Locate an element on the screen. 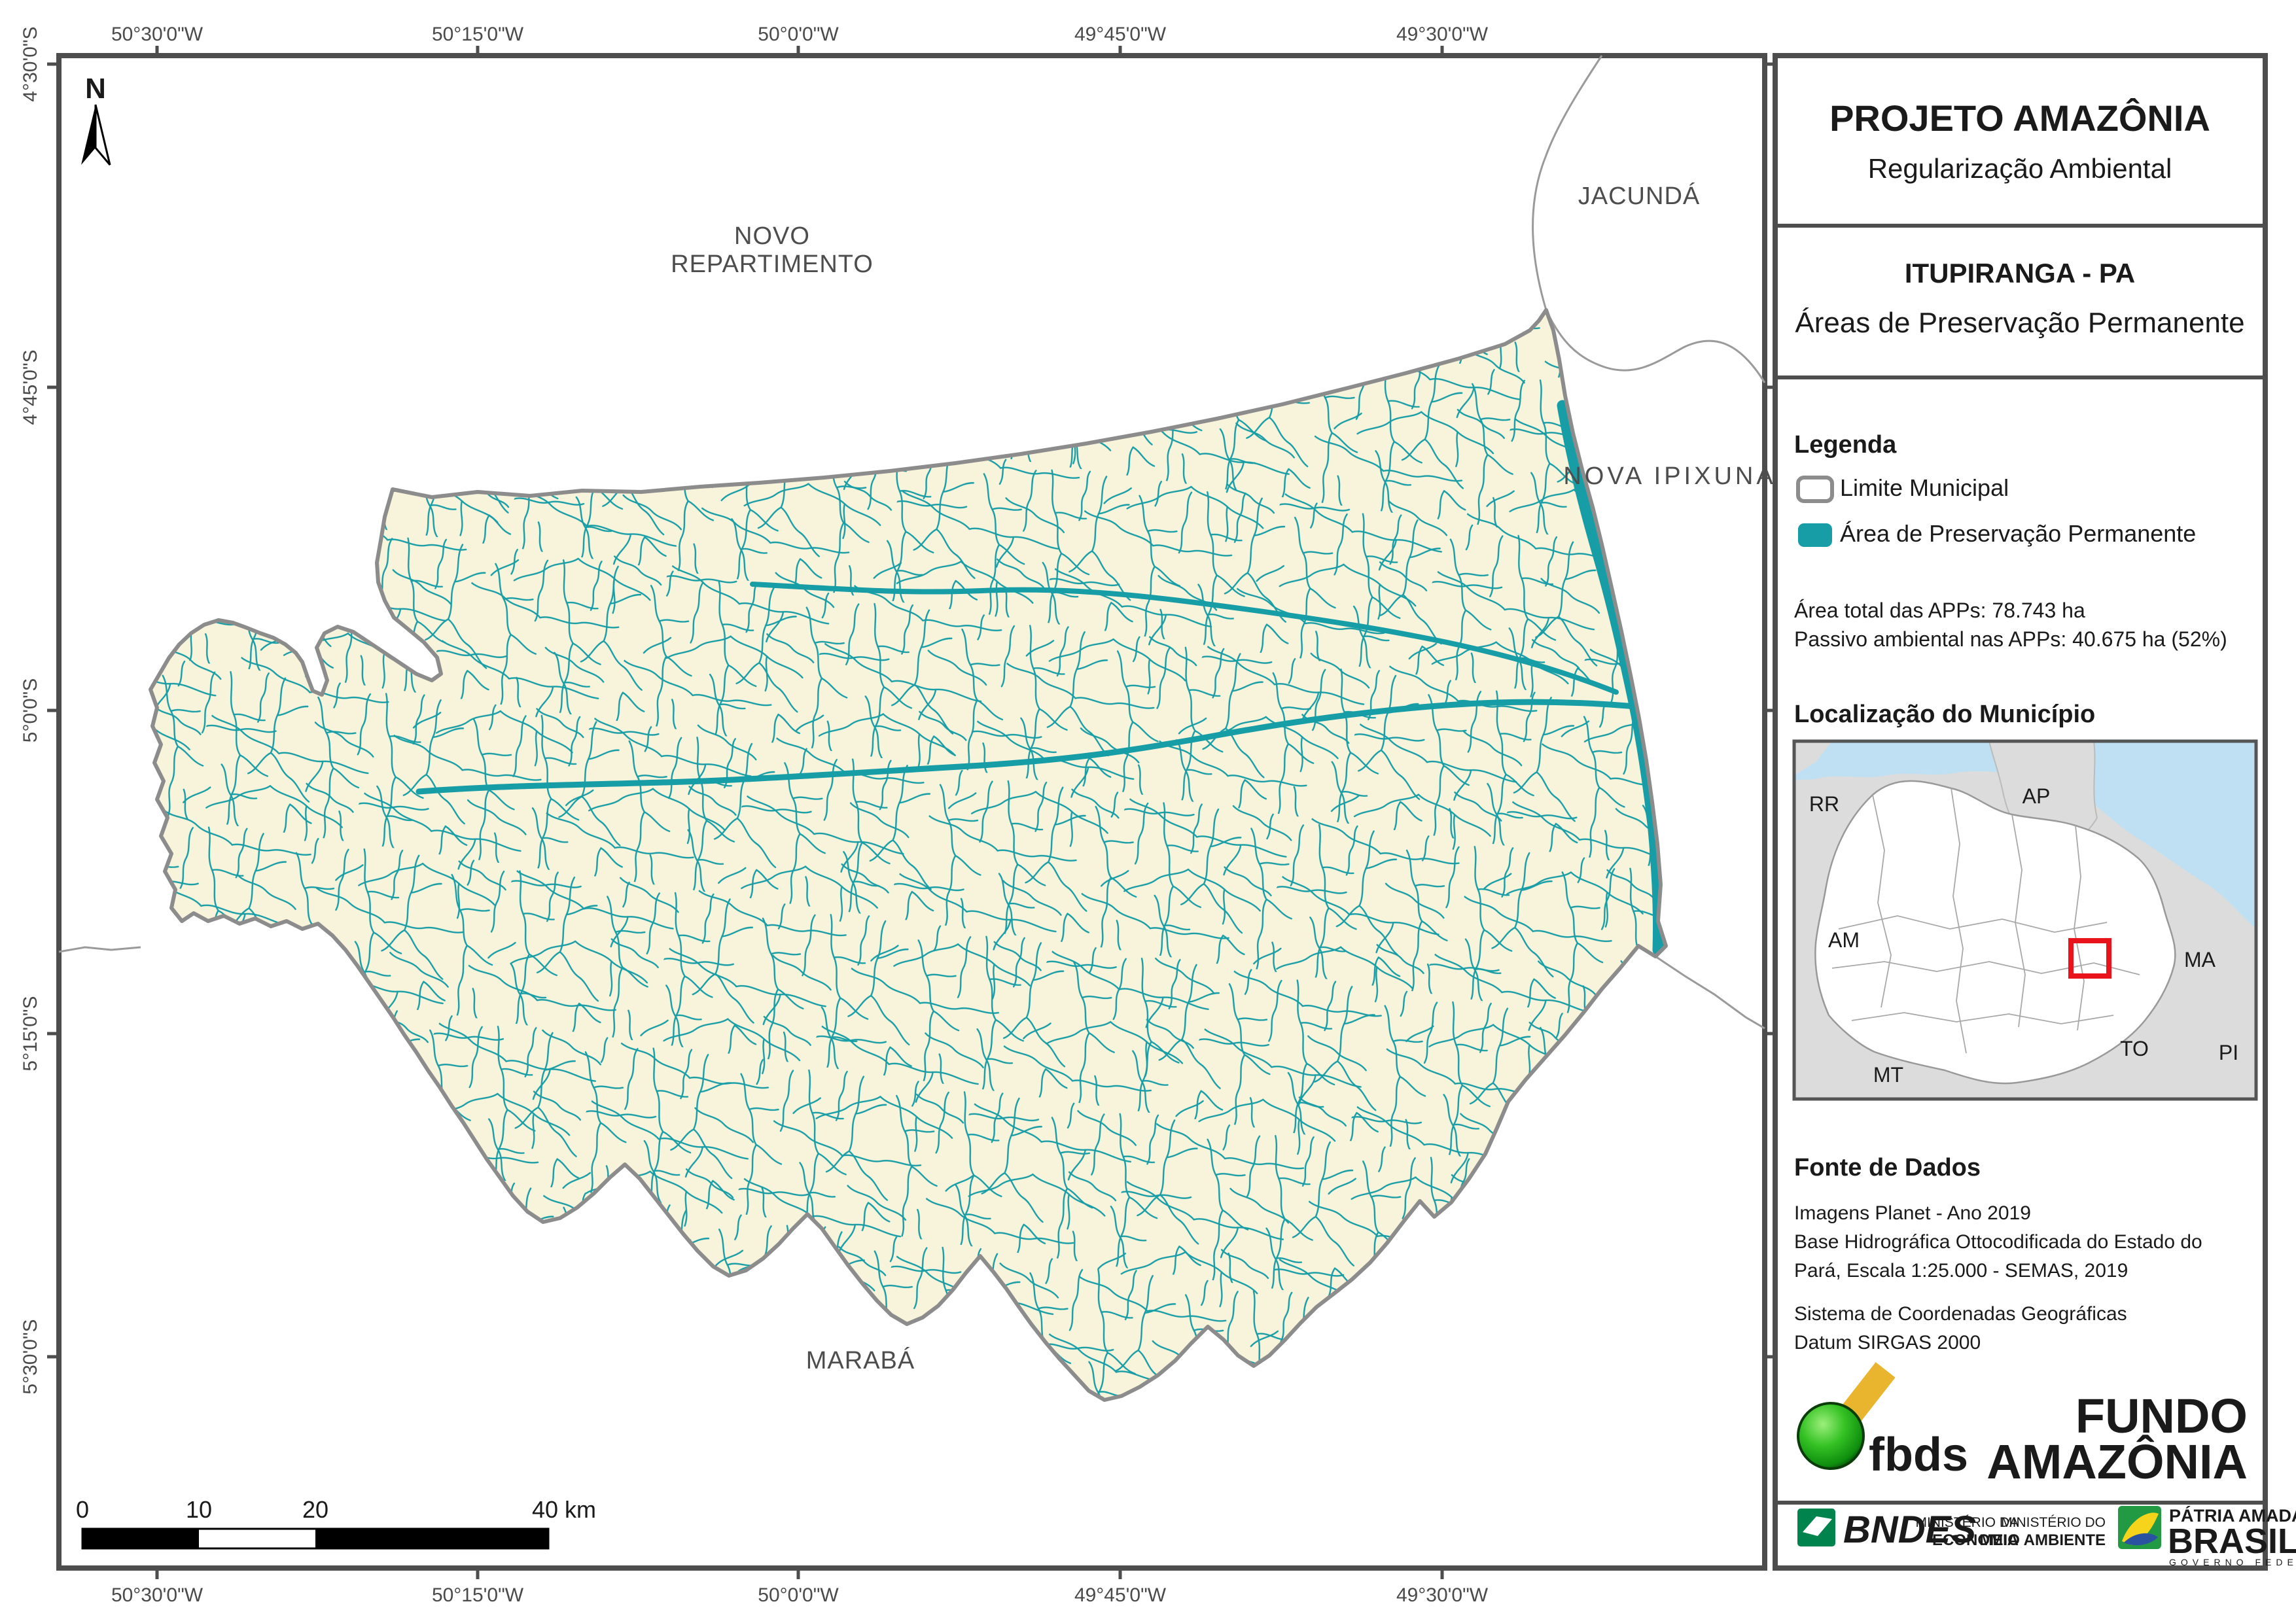 This screenshot has height=1623, width=2296. fbds-globe-icon is located at coordinates (1831, 1436).